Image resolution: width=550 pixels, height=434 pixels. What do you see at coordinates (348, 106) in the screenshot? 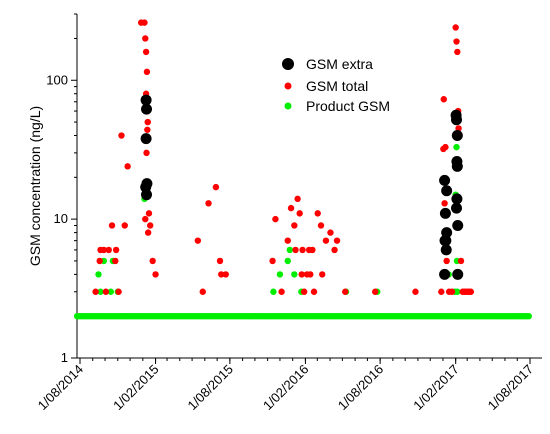
I see `legend-label: Product GSM` at bounding box center [348, 106].